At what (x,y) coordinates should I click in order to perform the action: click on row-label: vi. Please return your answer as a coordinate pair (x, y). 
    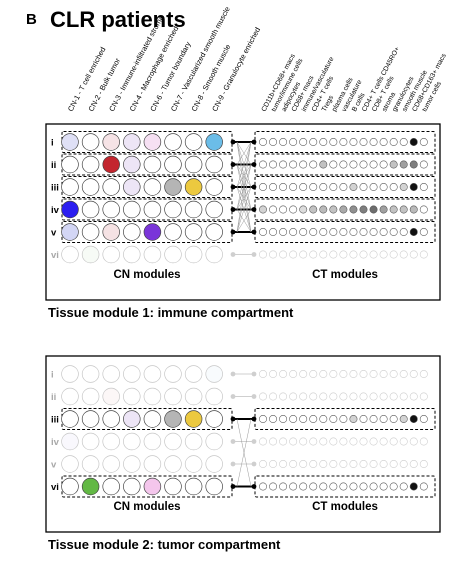
    Looking at the image, I should click on (55, 487).